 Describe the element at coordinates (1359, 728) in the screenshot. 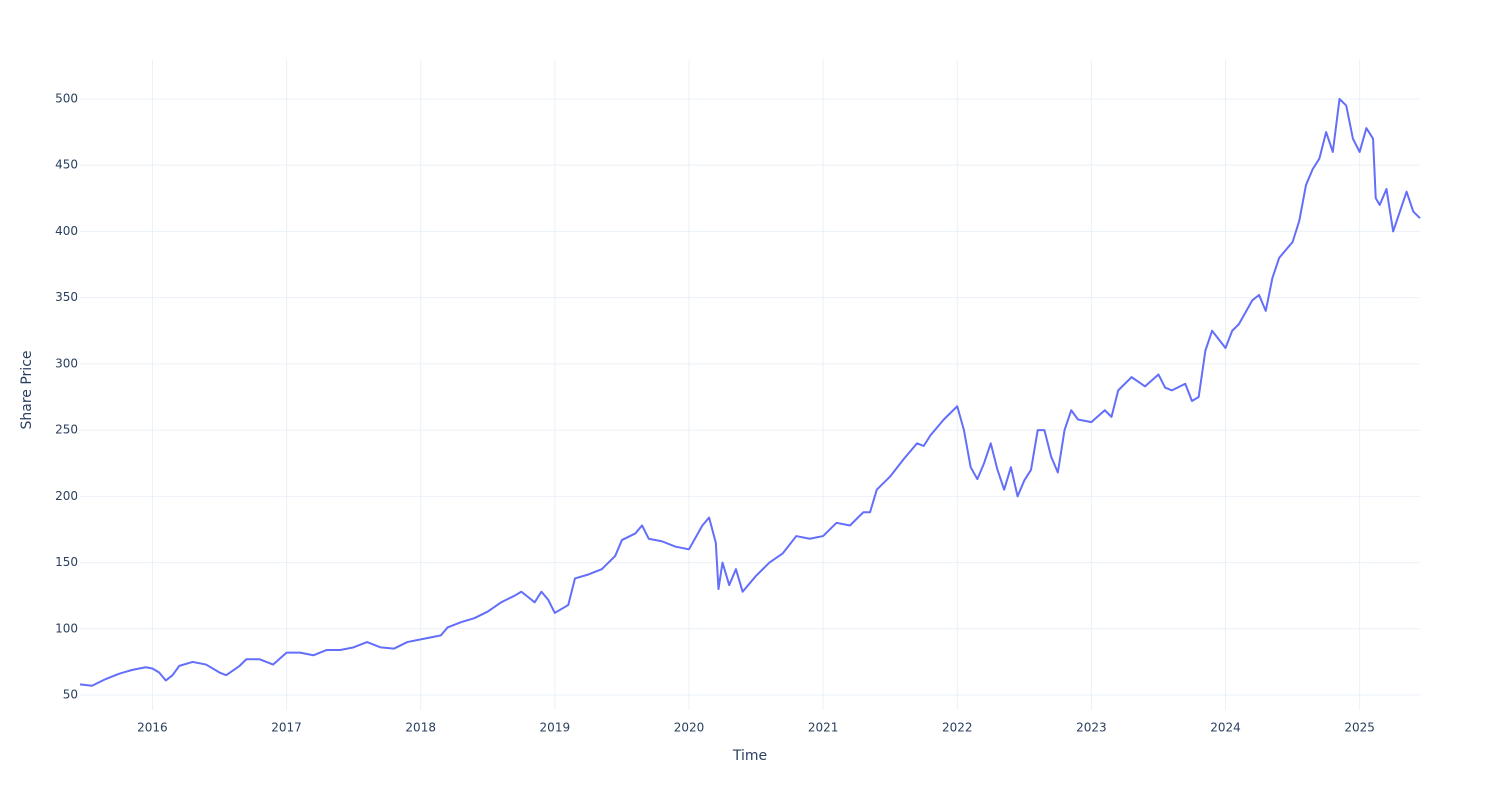

I see `x-tick-label: 2025` at that location.